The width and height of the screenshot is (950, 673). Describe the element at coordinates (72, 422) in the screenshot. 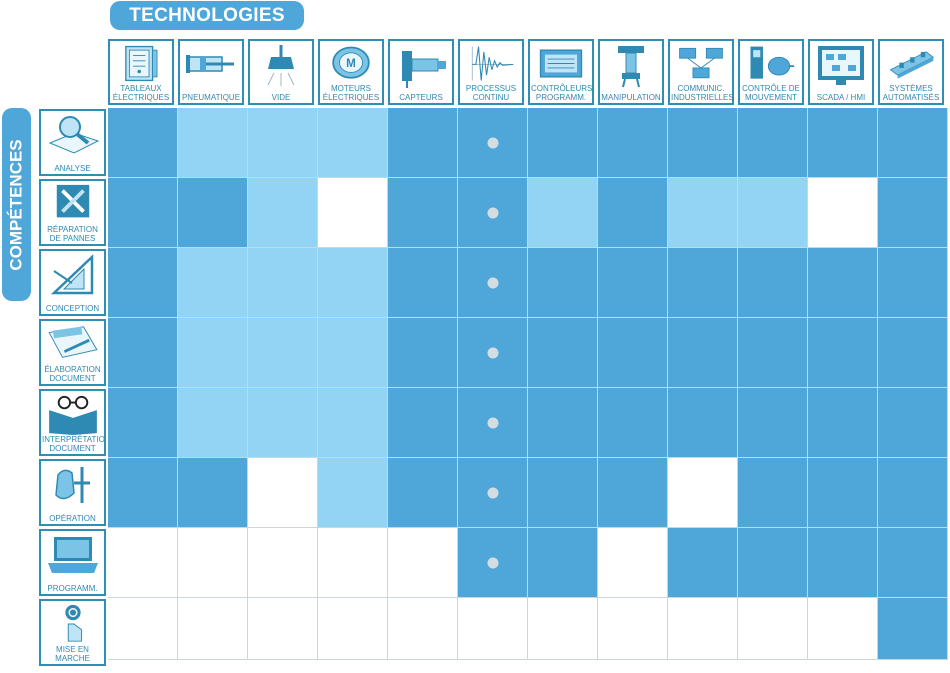

I see `row-header-interpretation-document: INTERPRÉTATION DOCUMENT` at that location.